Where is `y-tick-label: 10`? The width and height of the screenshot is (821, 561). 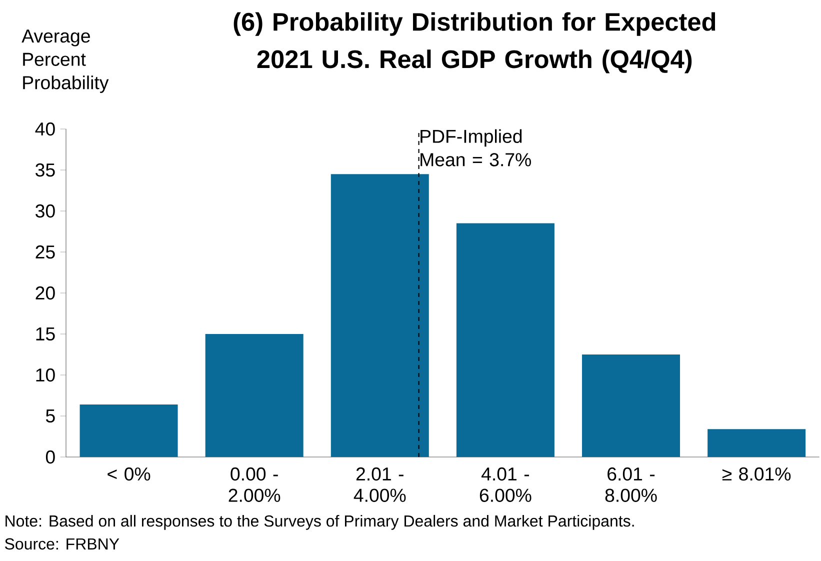
y-tick-label: 10 is located at coordinates (45, 375).